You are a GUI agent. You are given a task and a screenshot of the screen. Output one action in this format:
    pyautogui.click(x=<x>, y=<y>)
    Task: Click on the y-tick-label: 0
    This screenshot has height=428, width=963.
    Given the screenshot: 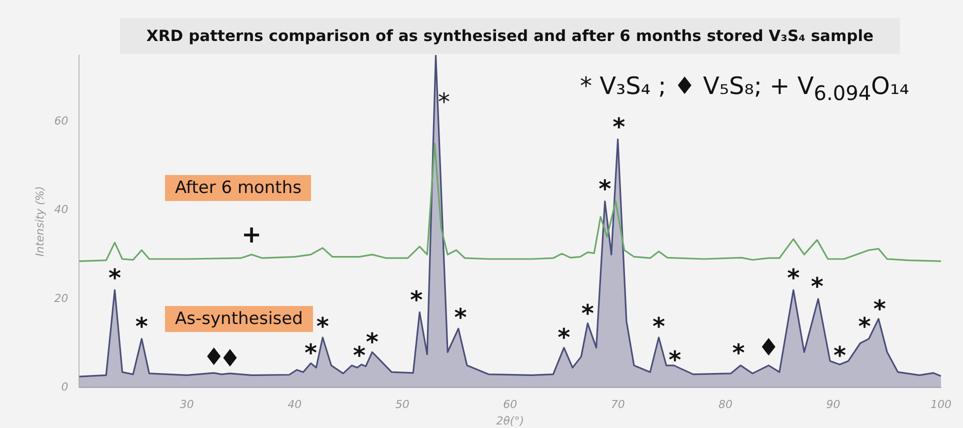 What is the action you would take?
    pyautogui.click(x=64, y=387)
    